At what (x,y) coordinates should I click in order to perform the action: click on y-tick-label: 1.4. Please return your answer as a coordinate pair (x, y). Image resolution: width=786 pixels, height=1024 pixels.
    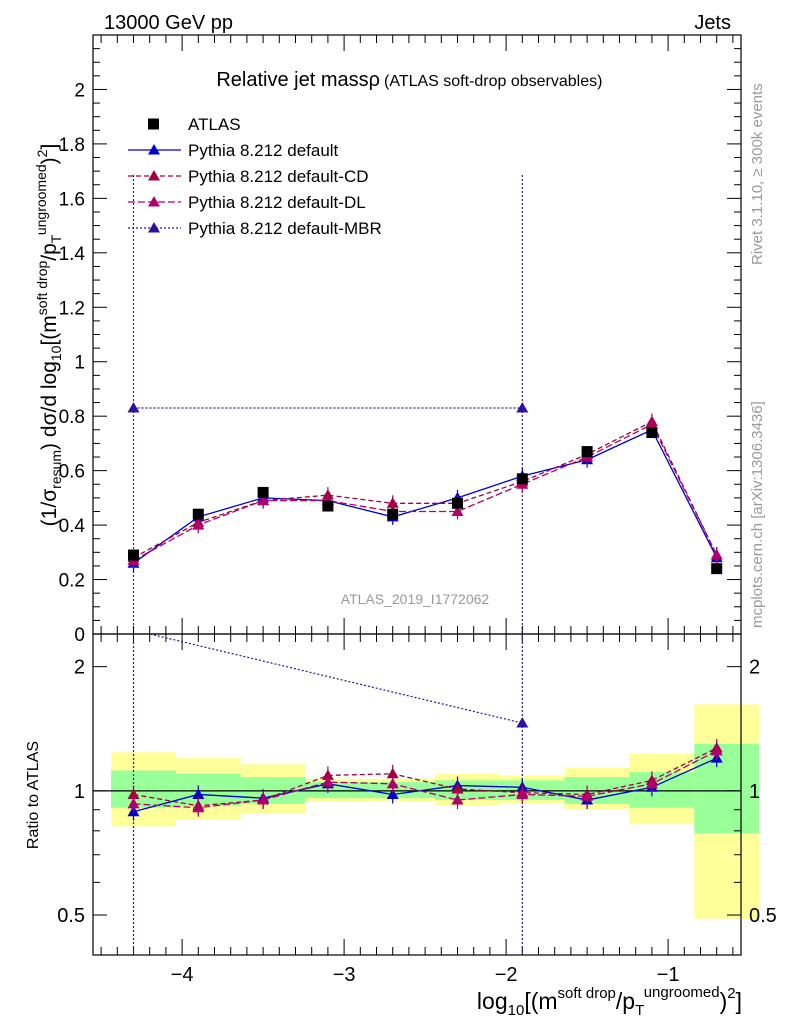
    Looking at the image, I should click on (72, 254).